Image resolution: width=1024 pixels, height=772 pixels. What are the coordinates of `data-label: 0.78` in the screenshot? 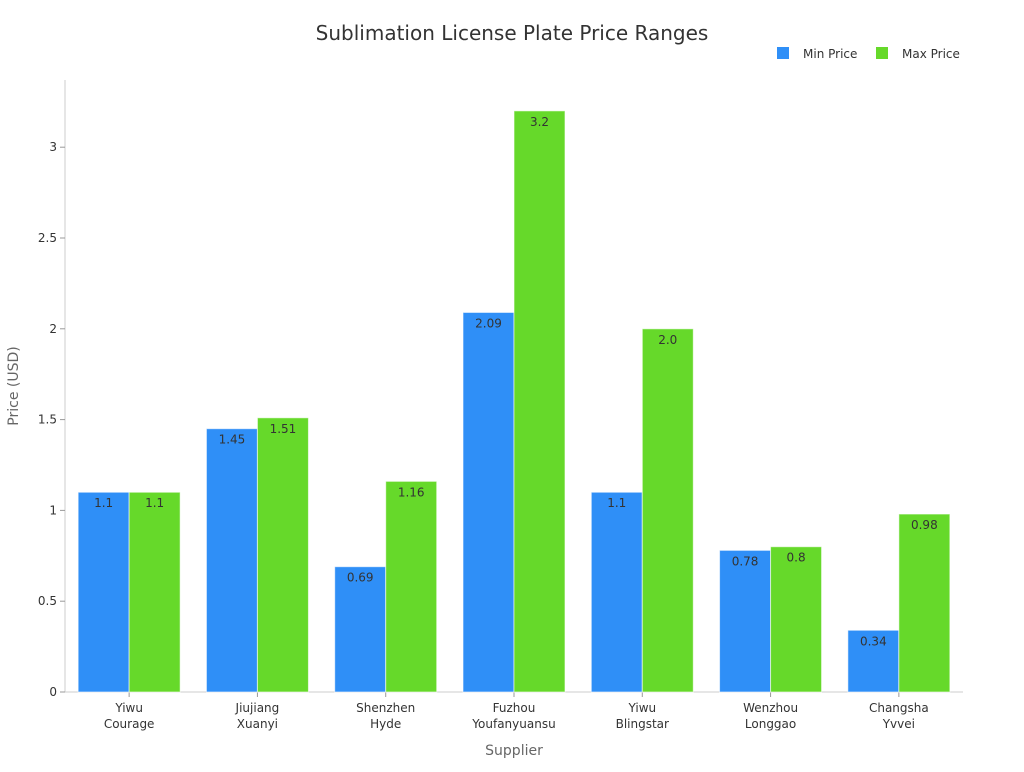 It's located at (745, 561).